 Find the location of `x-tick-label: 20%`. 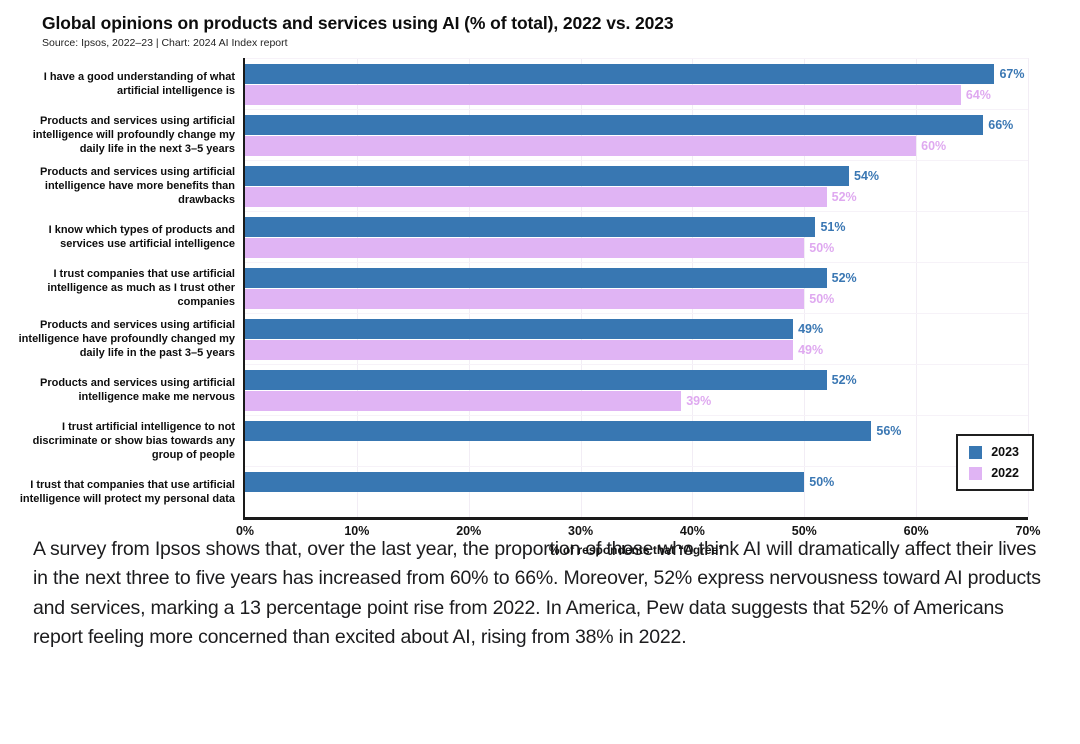

x-tick-label: 20% is located at coordinates (469, 531).